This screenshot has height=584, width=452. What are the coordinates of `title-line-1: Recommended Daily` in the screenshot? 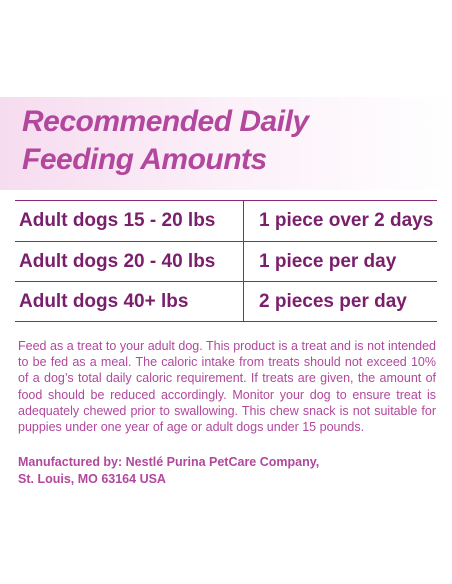 It's located at (165, 121).